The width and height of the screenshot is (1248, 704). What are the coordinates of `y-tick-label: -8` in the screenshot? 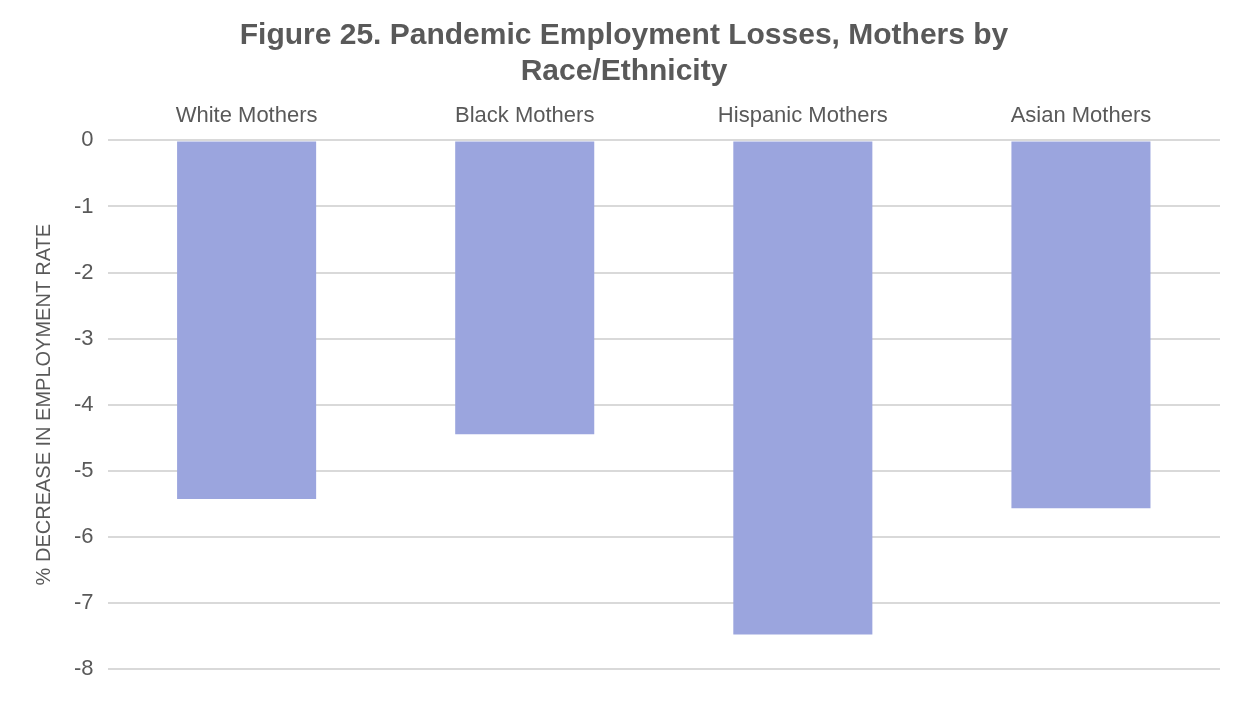 It's located at (84, 667).